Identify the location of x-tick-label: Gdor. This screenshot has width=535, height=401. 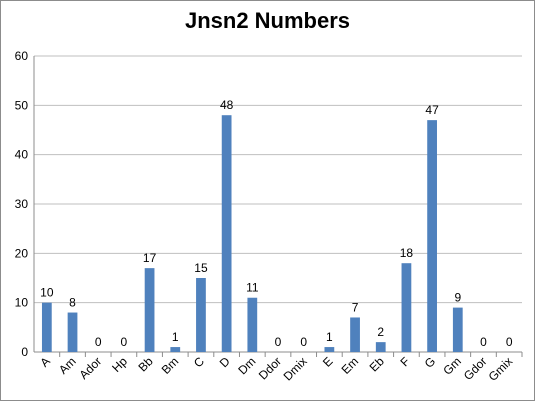
(475, 368).